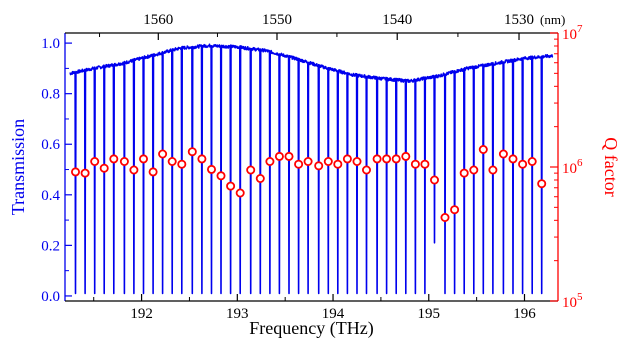 The image size is (618, 343). What do you see at coordinates (572, 167) in the screenshot?
I see `y-right-tick-label: 10⁶` at bounding box center [572, 167].